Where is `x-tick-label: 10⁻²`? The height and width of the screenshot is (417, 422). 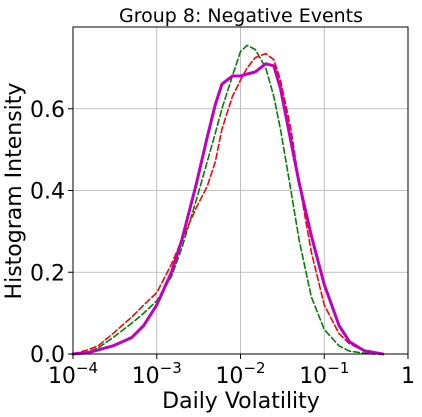
x-tick-label: 10⁻² is located at coordinates (240, 374).